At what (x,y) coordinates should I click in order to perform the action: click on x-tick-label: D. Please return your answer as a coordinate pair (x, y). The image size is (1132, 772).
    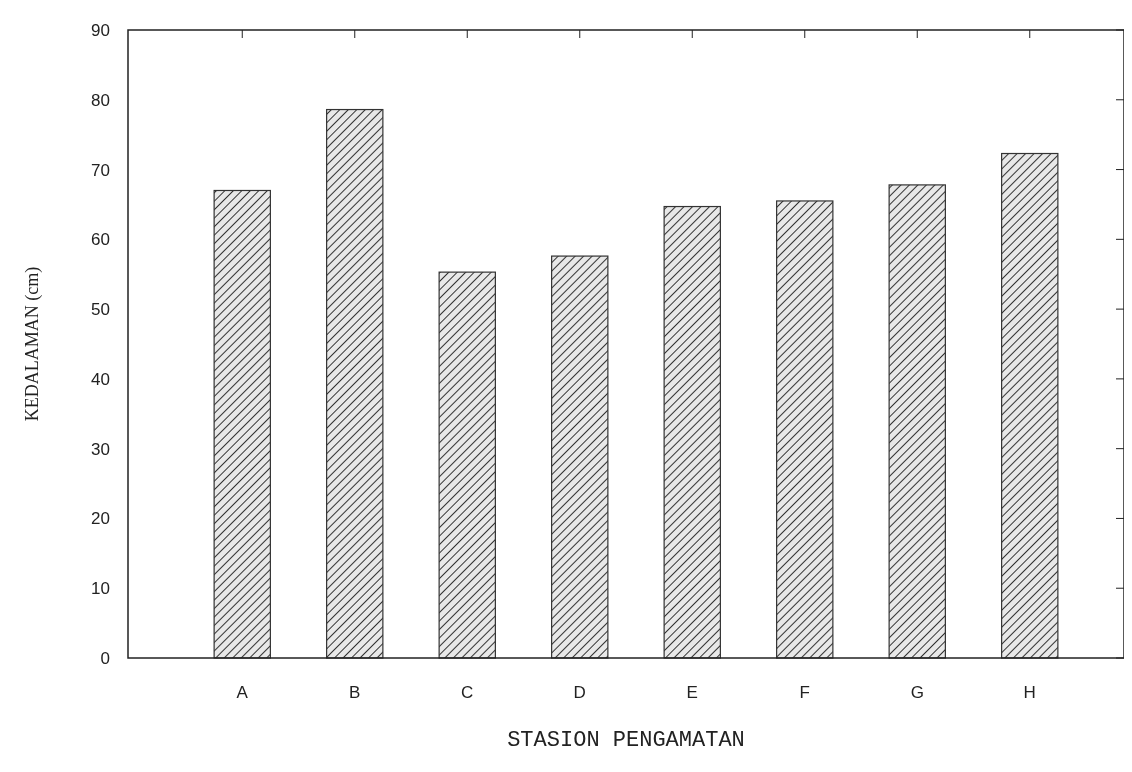
    Looking at the image, I should click on (579, 692).